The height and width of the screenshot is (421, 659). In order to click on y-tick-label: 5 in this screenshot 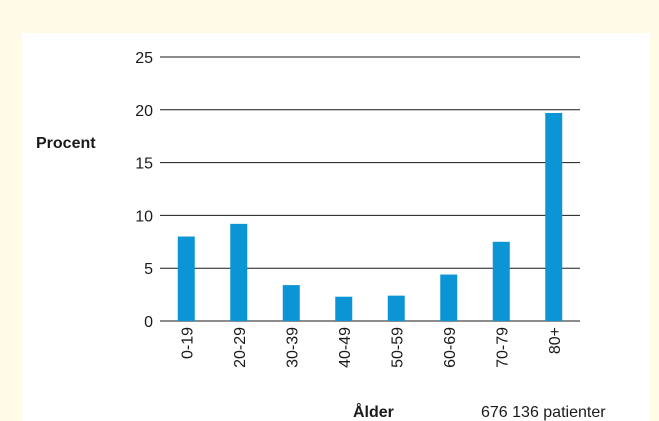, I will do `click(148, 269)`.